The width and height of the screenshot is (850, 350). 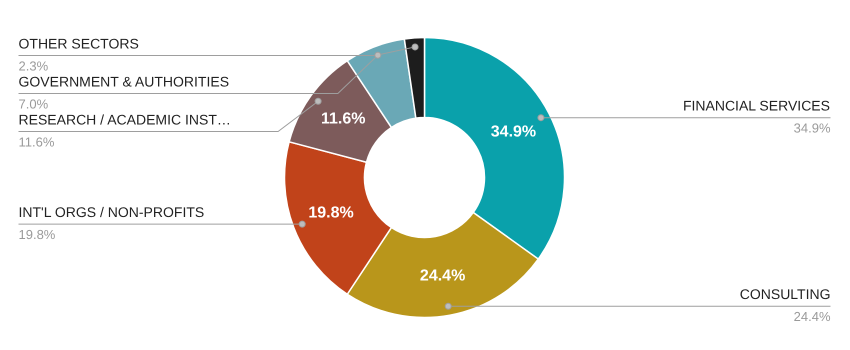 What do you see at coordinates (443, 275) in the screenshot?
I see `data-label: 24.4%` at bounding box center [443, 275].